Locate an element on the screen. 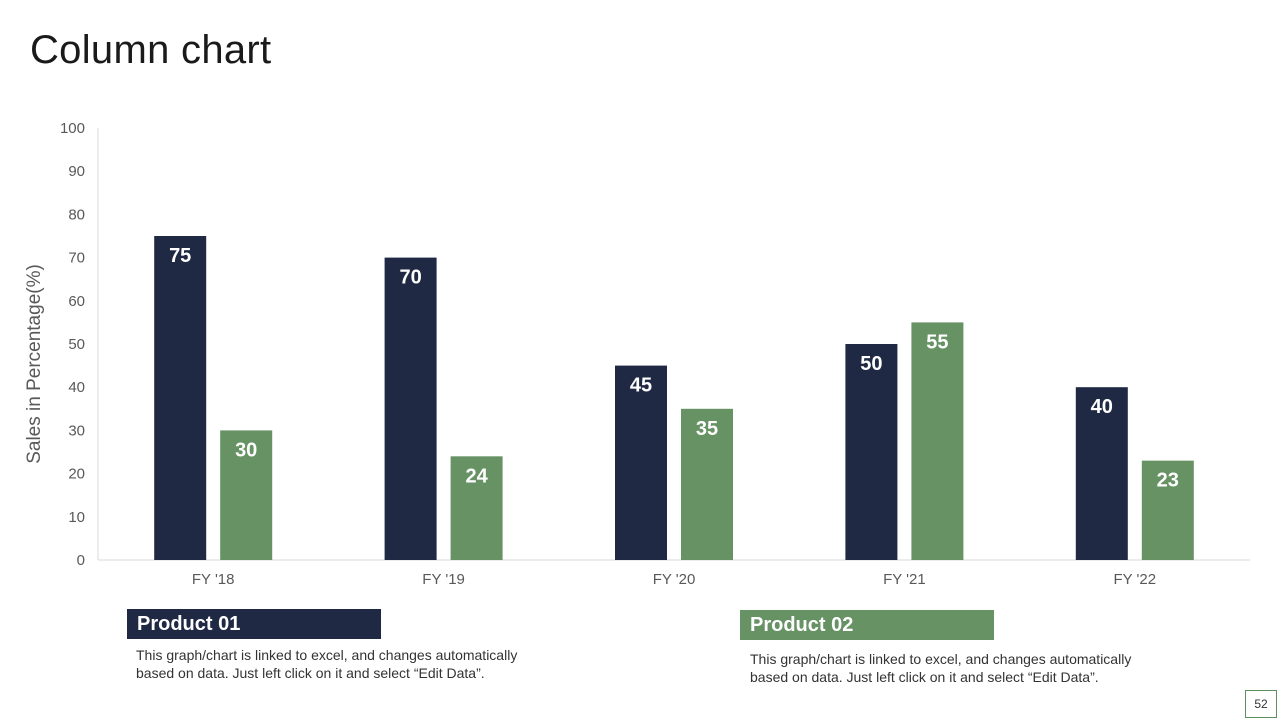  data-label: 45 is located at coordinates (641, 386).